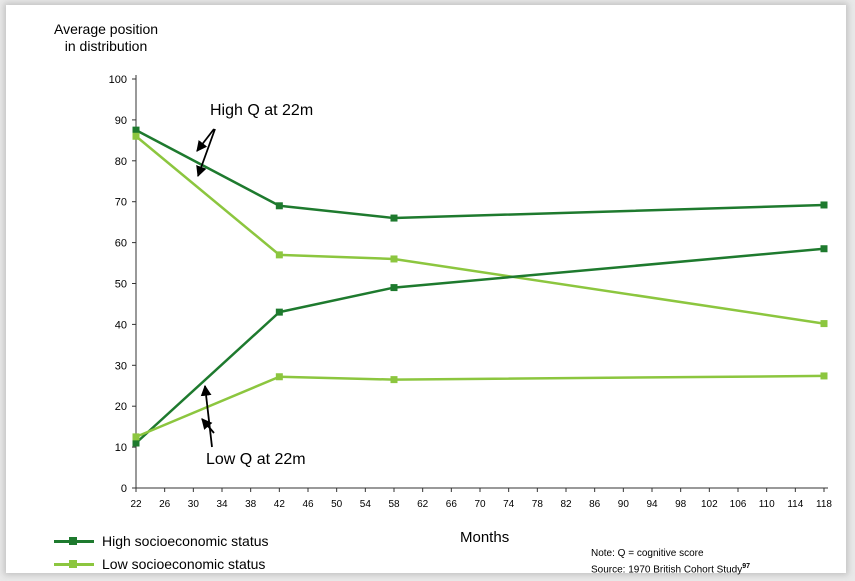  I want to click on y-tick-label: 20, so click(121, 407).